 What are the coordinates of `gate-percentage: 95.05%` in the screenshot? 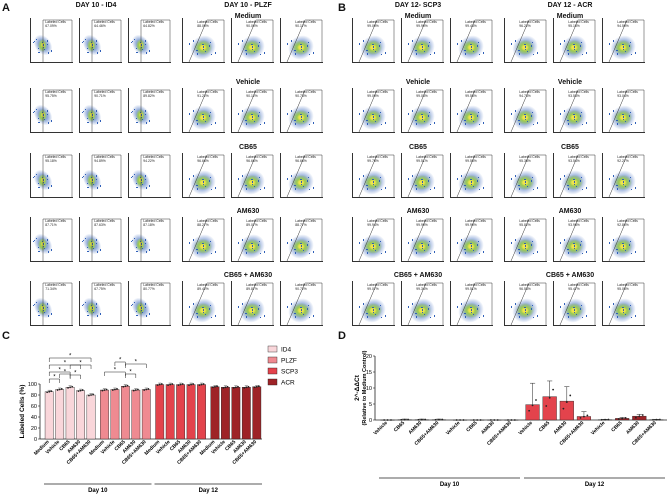 It's located at (623, 289).